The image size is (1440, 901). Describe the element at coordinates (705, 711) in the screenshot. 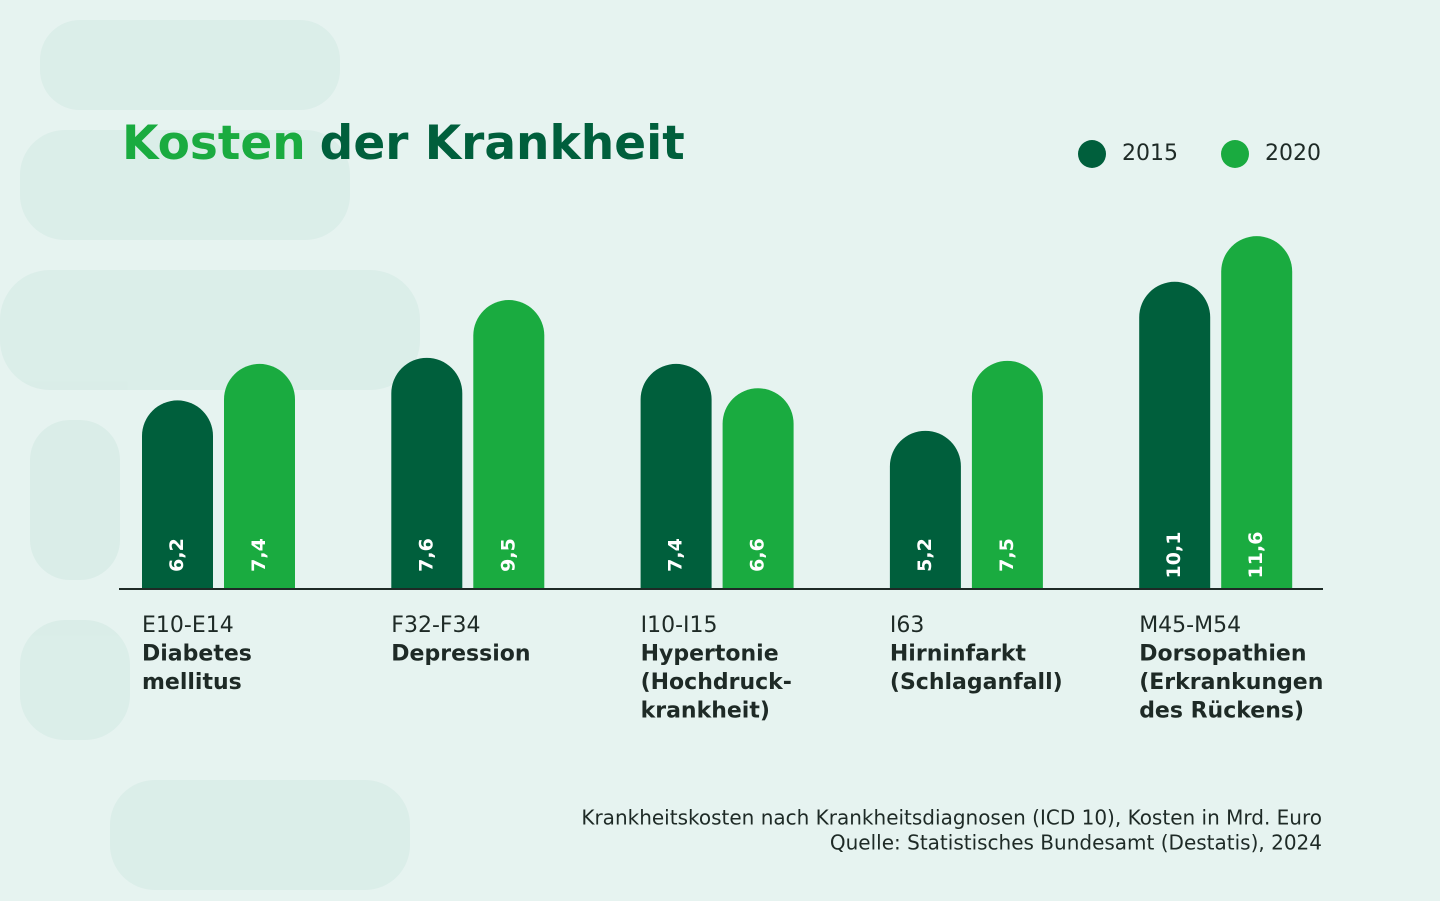

I see `category-name: krankheit)` at that location.